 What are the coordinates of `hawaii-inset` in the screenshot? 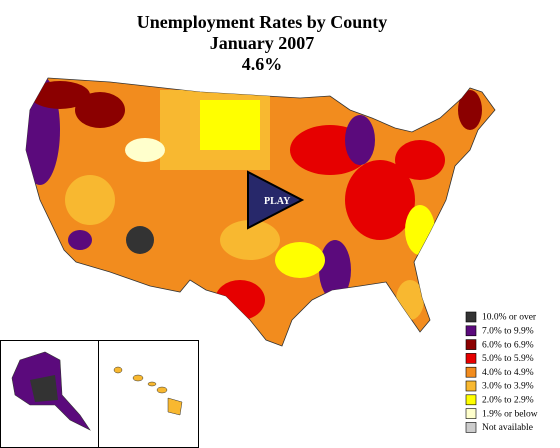 It's located at (148, 394).